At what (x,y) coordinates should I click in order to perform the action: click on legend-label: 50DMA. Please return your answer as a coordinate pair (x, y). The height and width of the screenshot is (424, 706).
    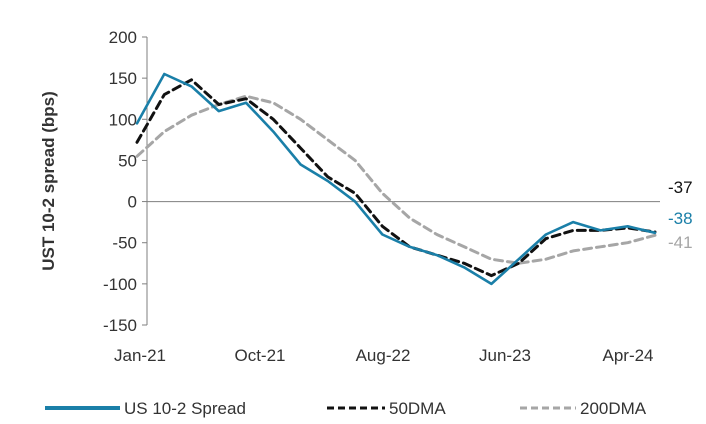
    Looking at the image, I should click on (417, 408).